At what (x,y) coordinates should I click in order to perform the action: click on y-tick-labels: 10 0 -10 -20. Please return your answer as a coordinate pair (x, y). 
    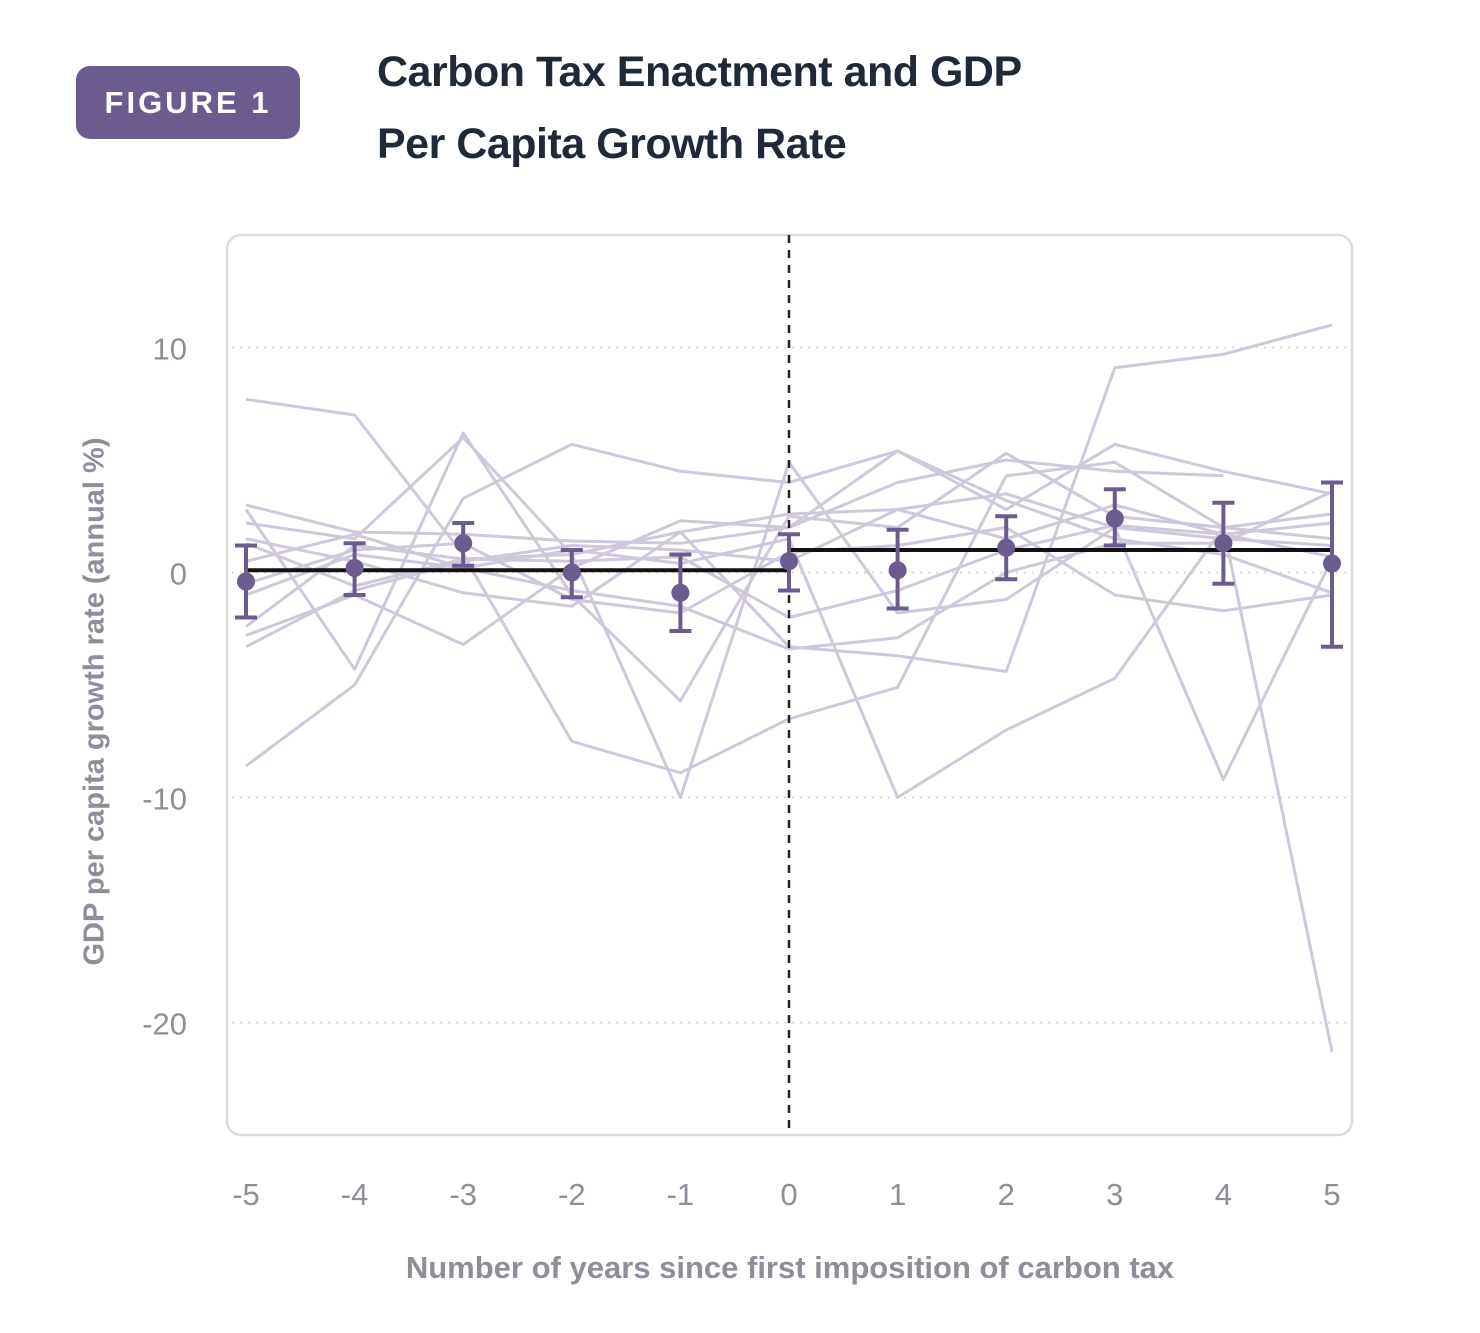
    Looking at the image, I should click on (164, 687).